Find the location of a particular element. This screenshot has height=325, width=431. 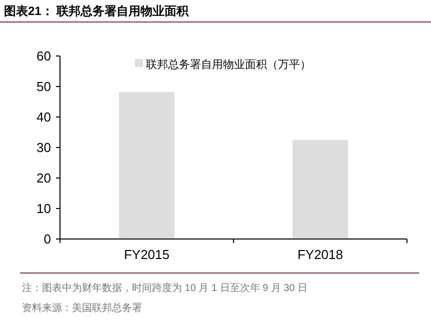

y-tick-label: 50 is located at coordinates (43, 86).